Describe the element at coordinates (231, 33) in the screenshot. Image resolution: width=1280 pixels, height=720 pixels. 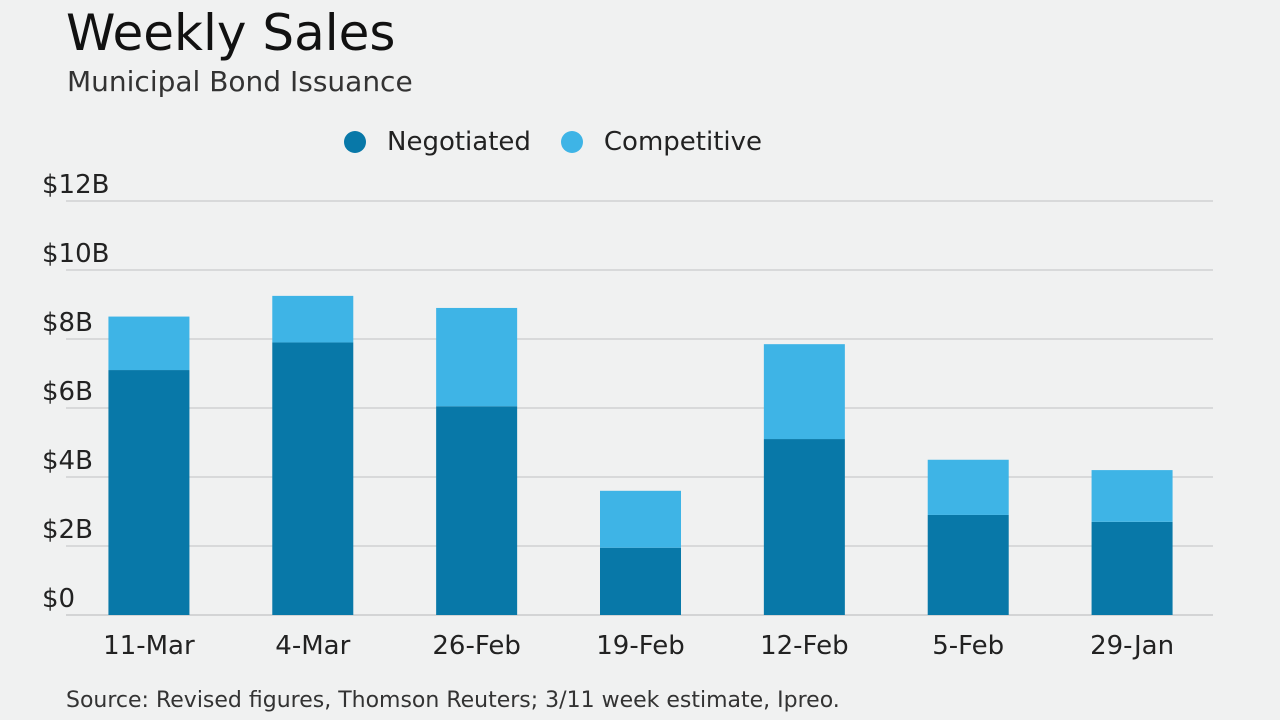
I see `chart-title: Weekly Sales` at that location.